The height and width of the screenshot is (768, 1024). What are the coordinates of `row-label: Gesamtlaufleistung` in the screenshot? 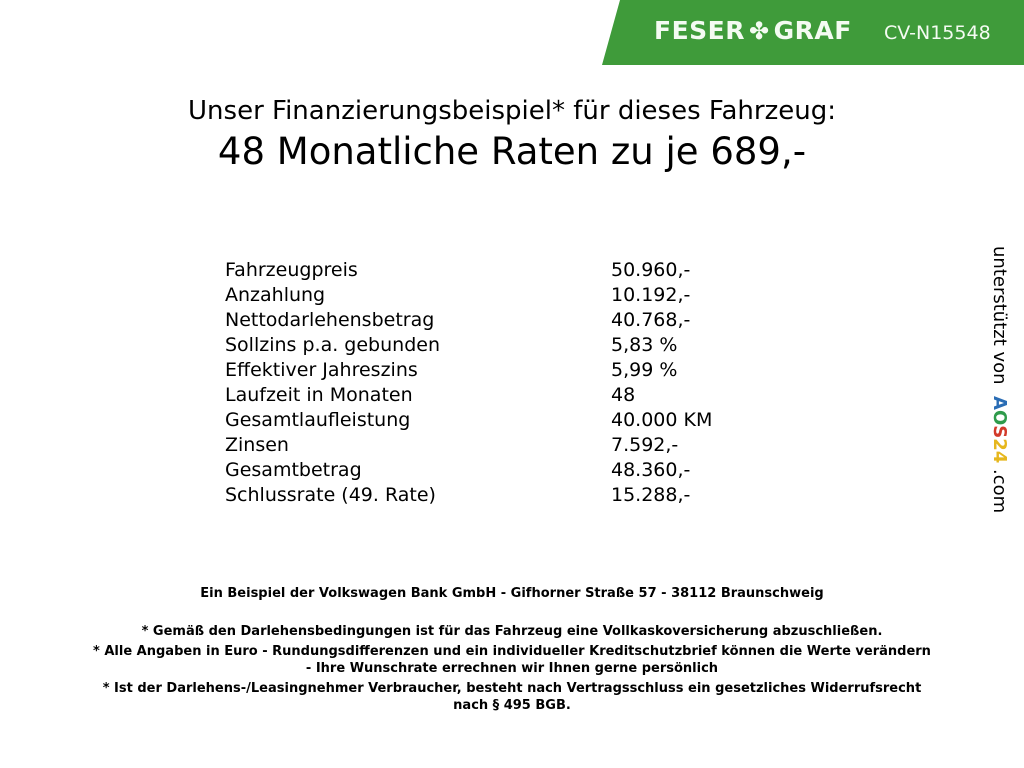 It's located at (318, 420).